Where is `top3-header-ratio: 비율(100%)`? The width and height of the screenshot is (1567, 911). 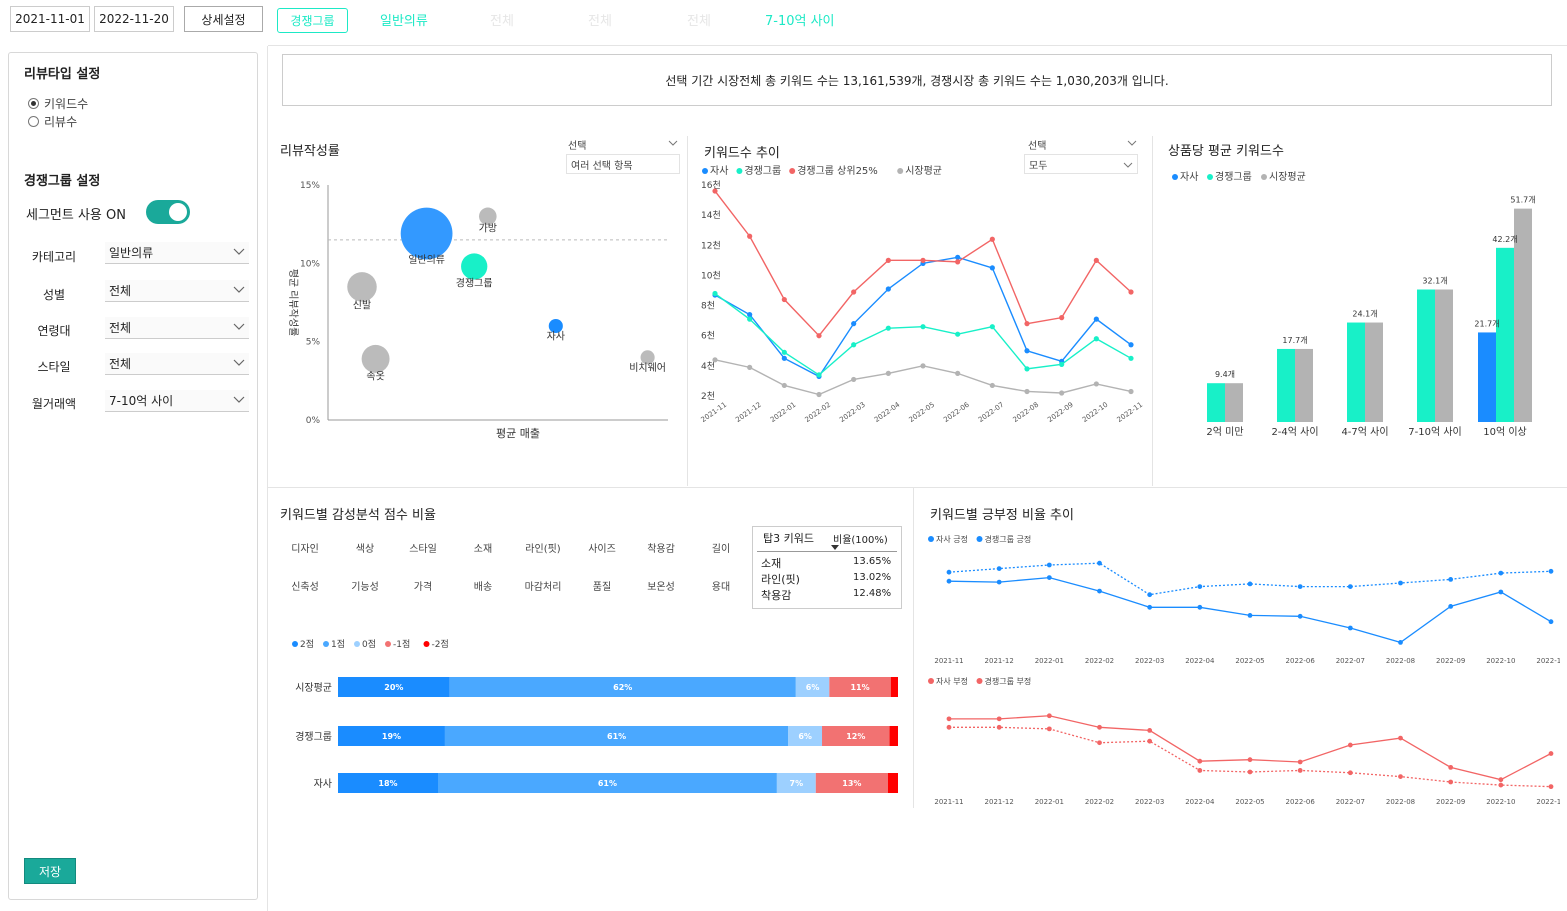 top3-header-ratio: 비율(100%) is located at coordinates (860, 538).